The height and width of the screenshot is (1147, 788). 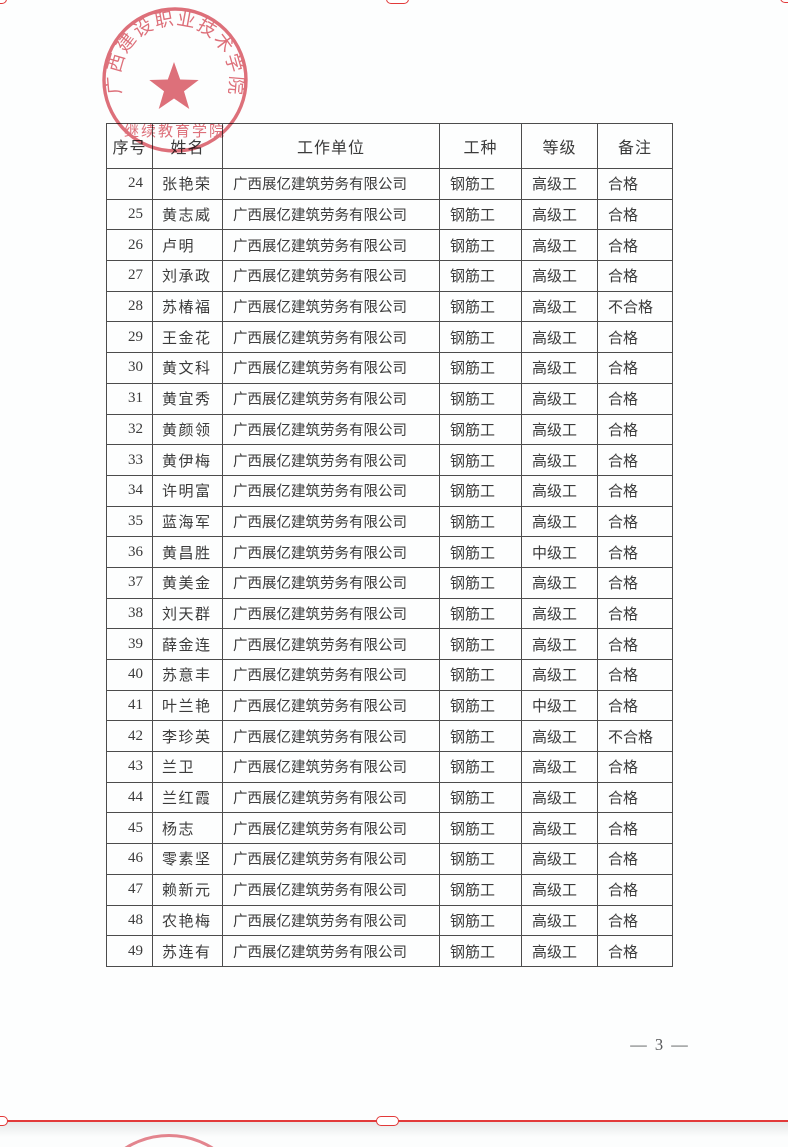 I want to click on table-row: 30 黄文科 广西展亿建筑劳务有限公司 钢筋工 高级工 合格, so click(x=389, y=368).